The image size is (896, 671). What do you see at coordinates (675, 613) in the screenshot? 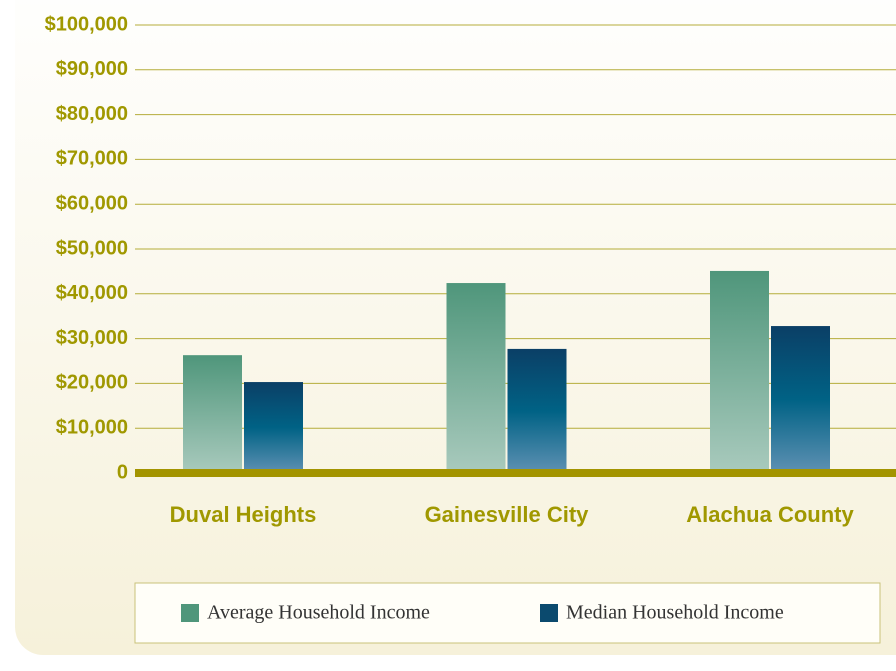
I see `legend-label: Median Household Income` at bounding box center [675, 613].